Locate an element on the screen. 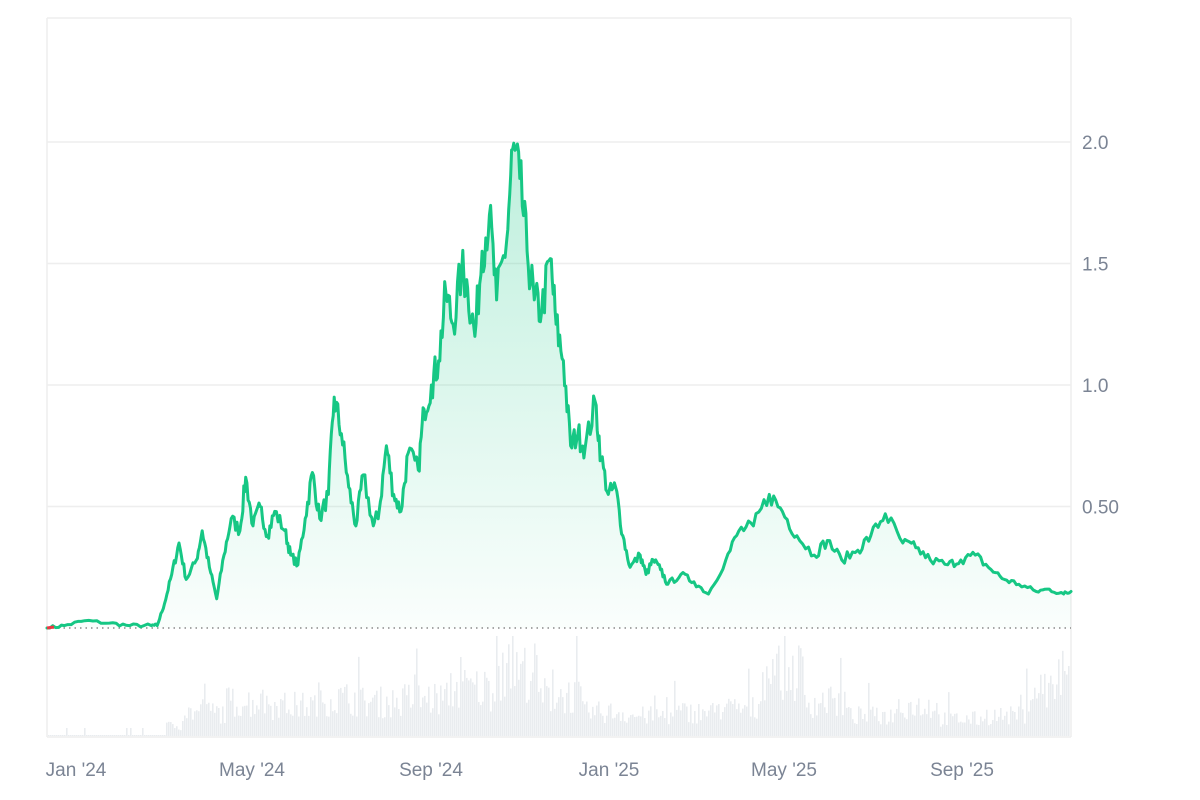 Image resolution: width=1200 pixels, height=800 pixels. volume-bars is located at coordinates (559, 686).